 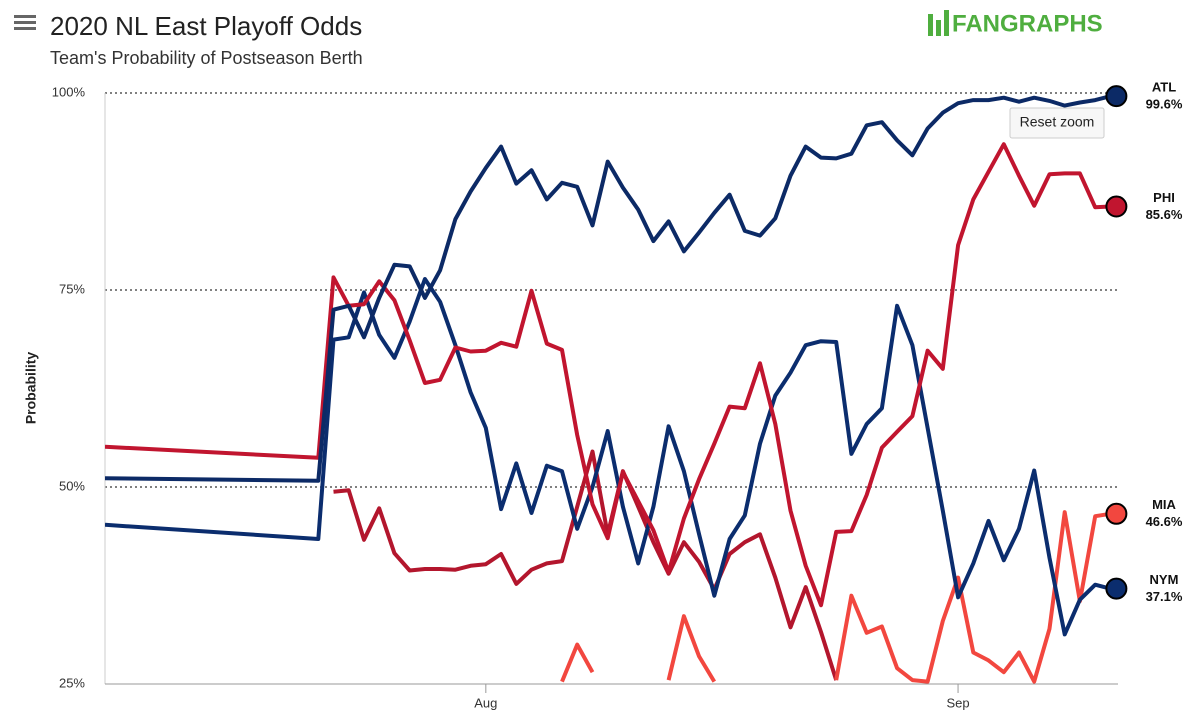 What do you see at coordinates (485, 702) in the screenshot?
I see `x-tick-label: Aug` at bounding box center [485, 702].